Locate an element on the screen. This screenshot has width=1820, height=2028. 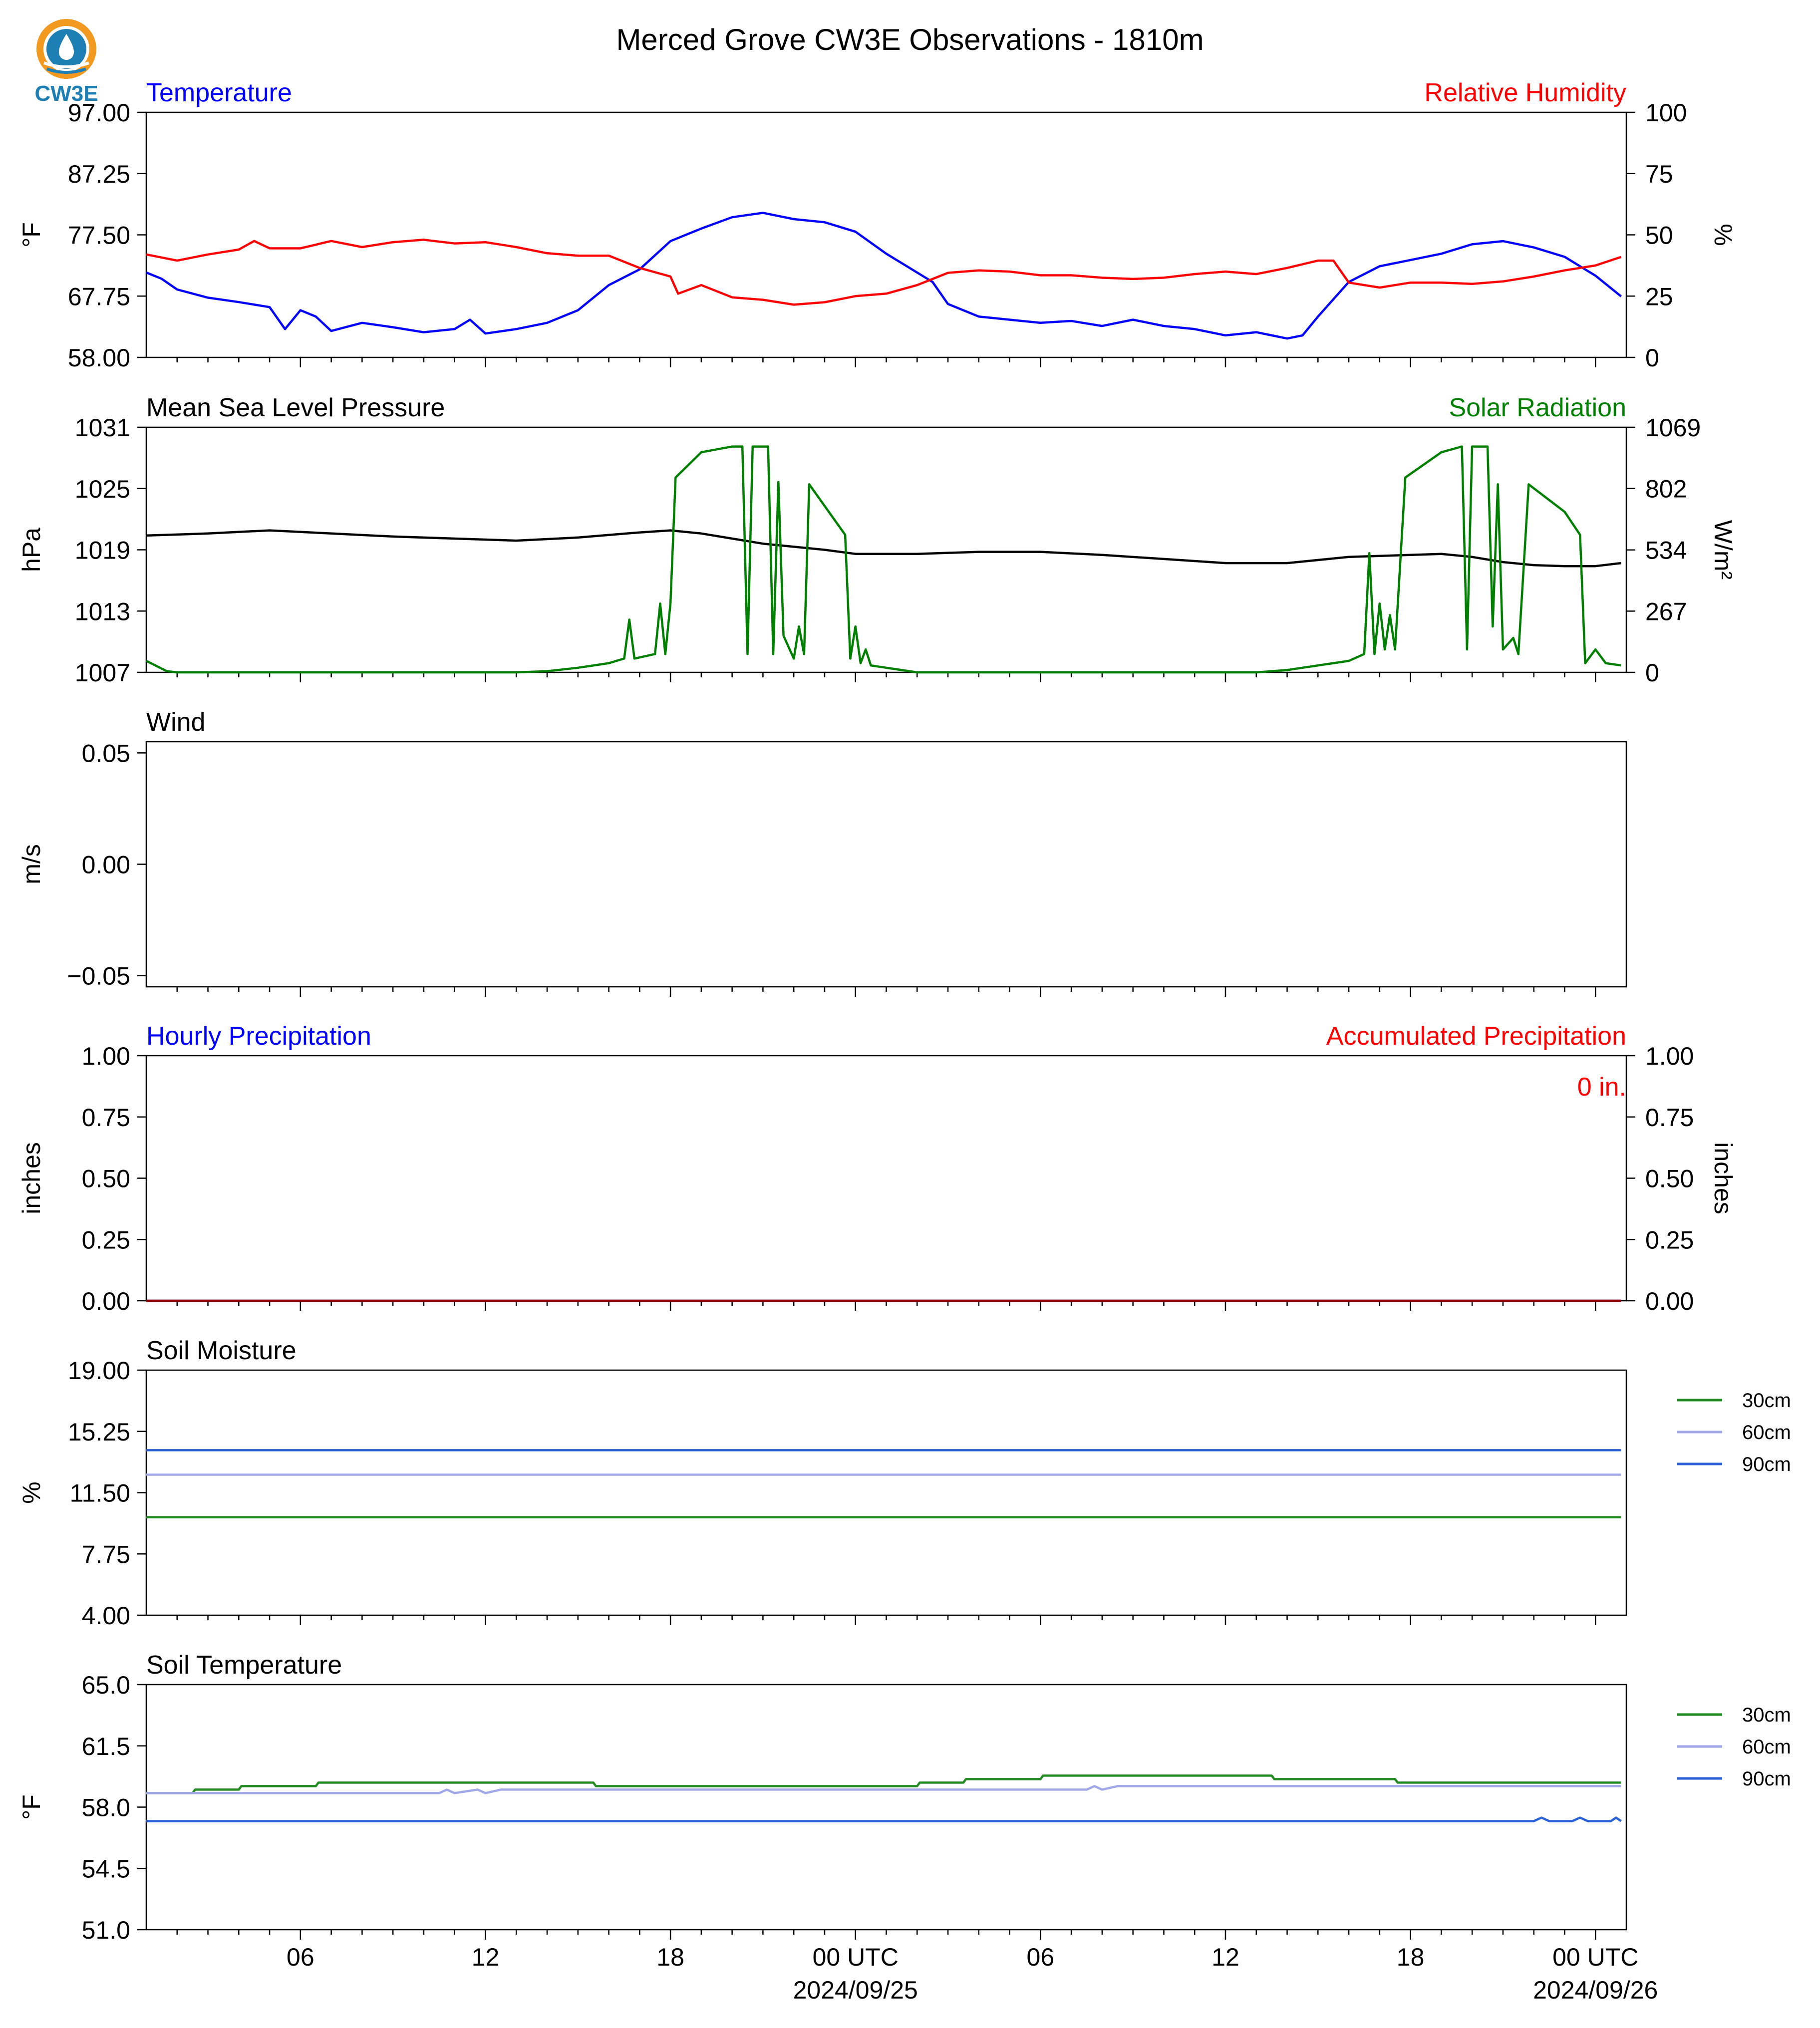
y-tick-label-right: 100 is located at coordinates (1666, 113).